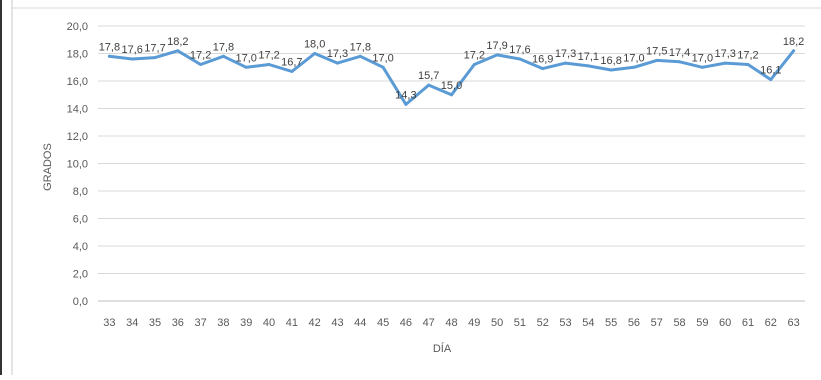 The image size is (821, 380). Describe the element at coordinates (406, 323) in the screenshot. I see `x-tick-label: 46` at that location.